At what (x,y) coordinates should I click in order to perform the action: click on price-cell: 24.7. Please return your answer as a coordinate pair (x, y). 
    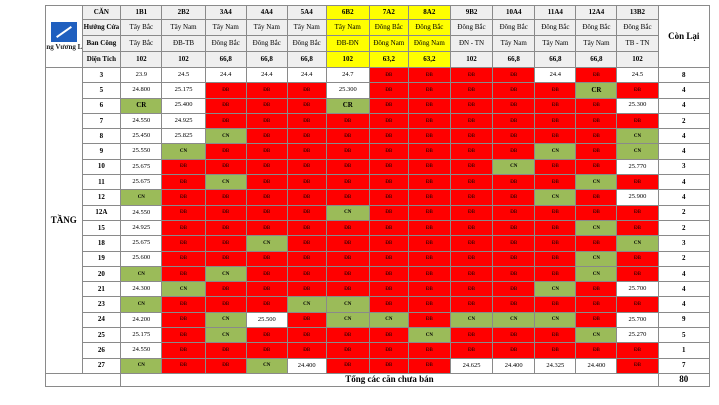
    Looking at the image, I should click on (347, 75).